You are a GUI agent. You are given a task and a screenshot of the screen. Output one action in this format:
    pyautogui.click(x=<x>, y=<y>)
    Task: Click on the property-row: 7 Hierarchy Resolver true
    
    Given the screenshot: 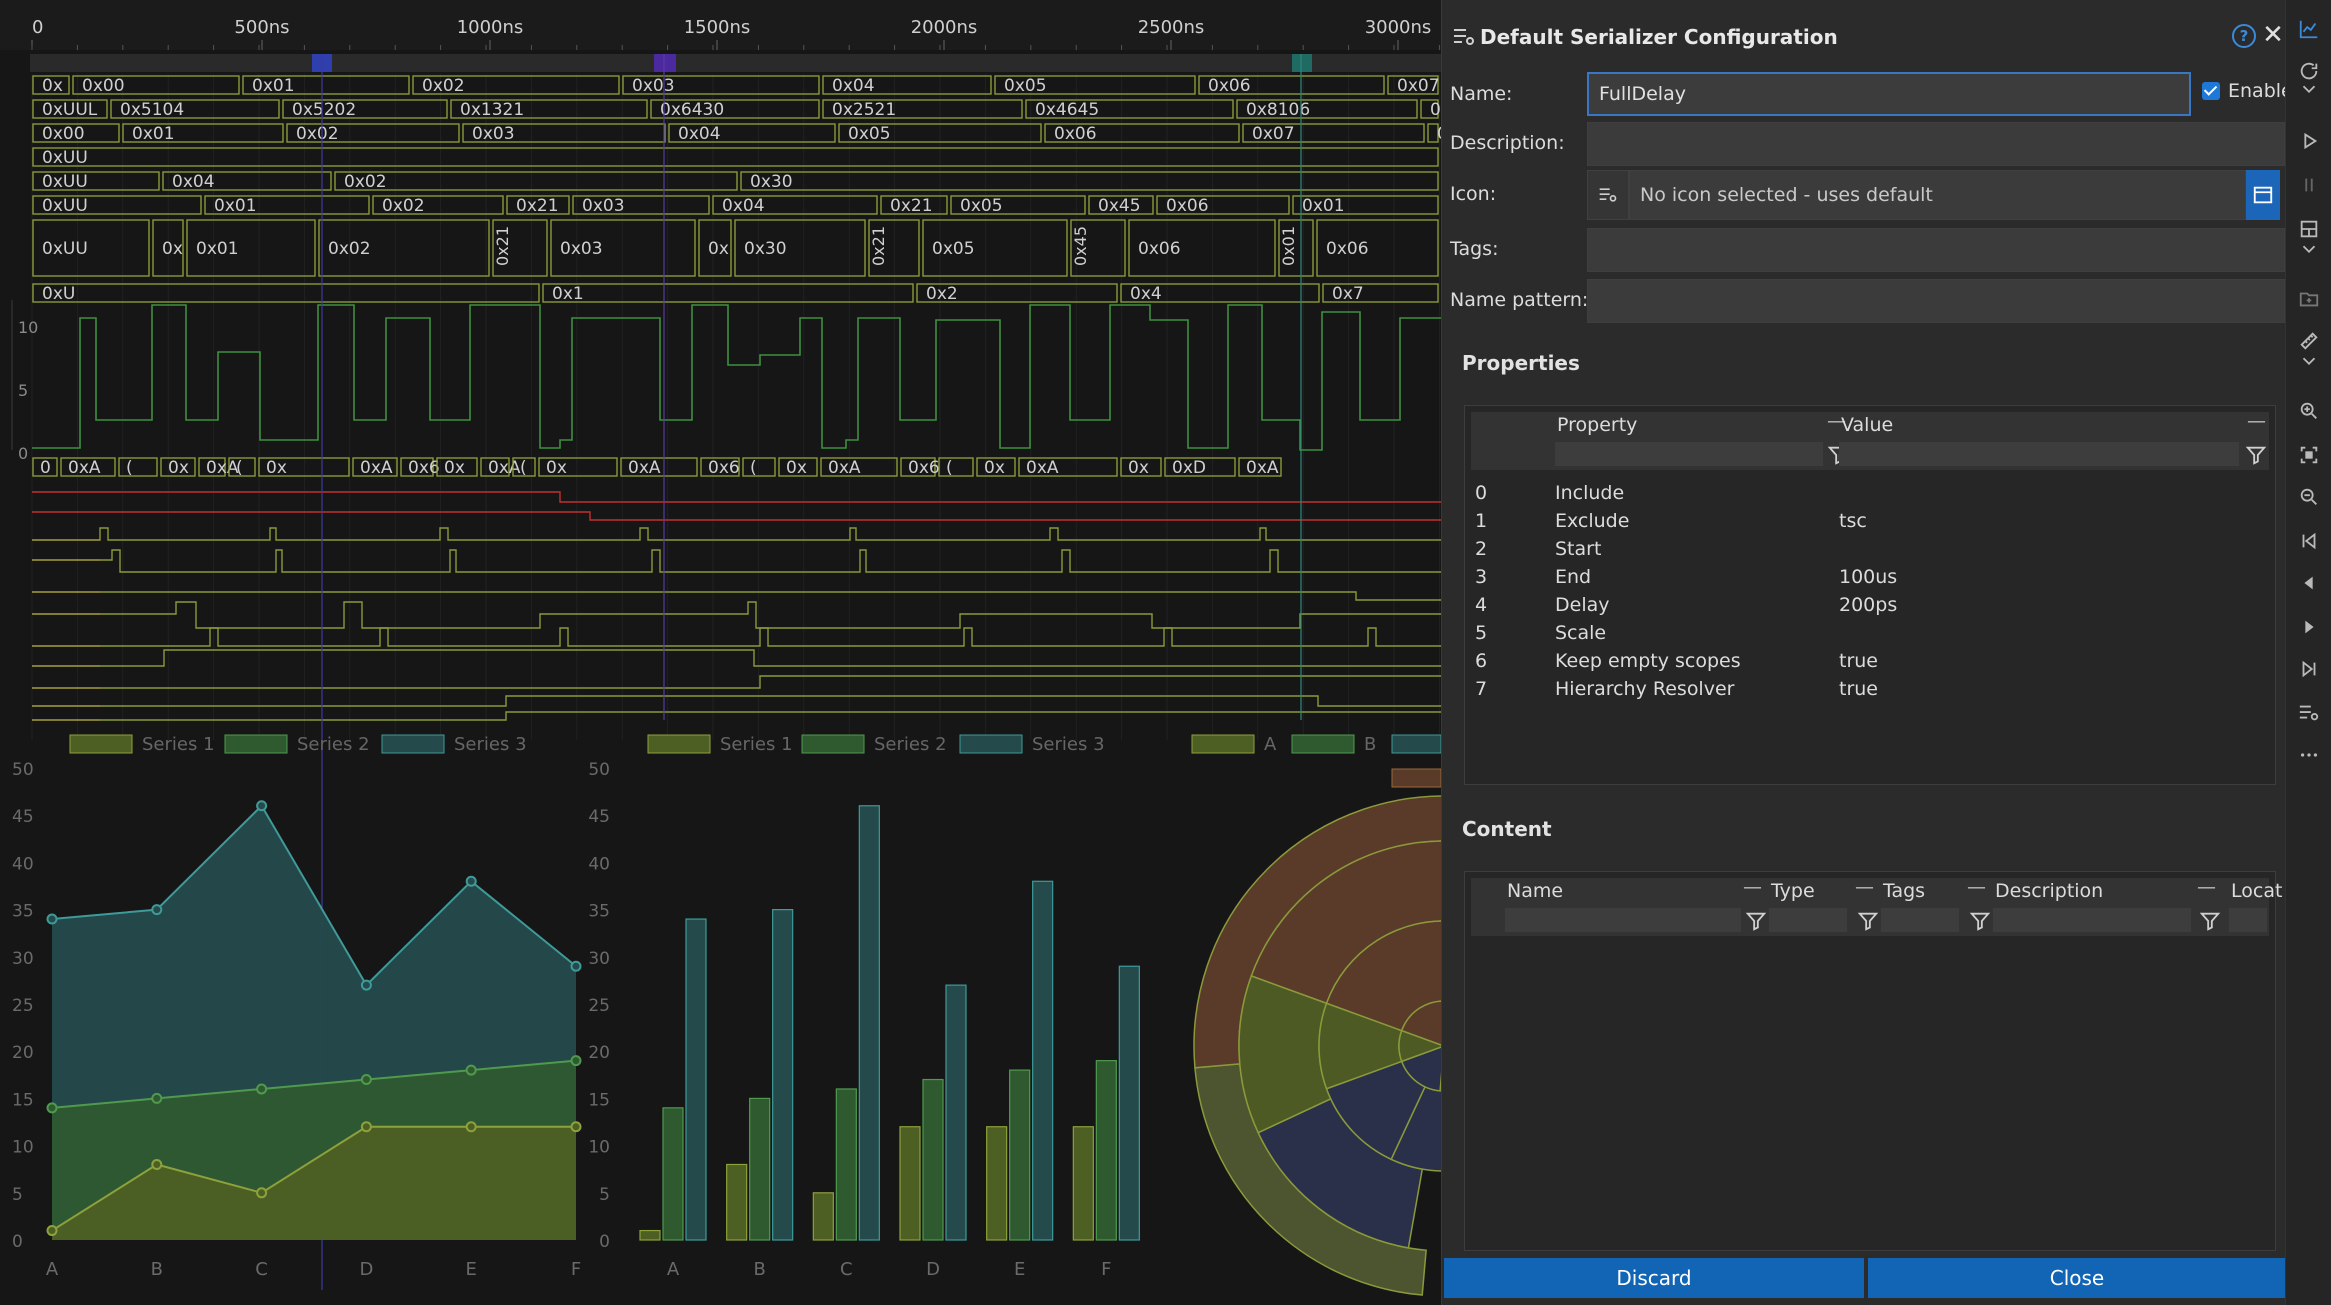 What is the action you would take?
    pyautogui.click(x=1870, y=692)
    